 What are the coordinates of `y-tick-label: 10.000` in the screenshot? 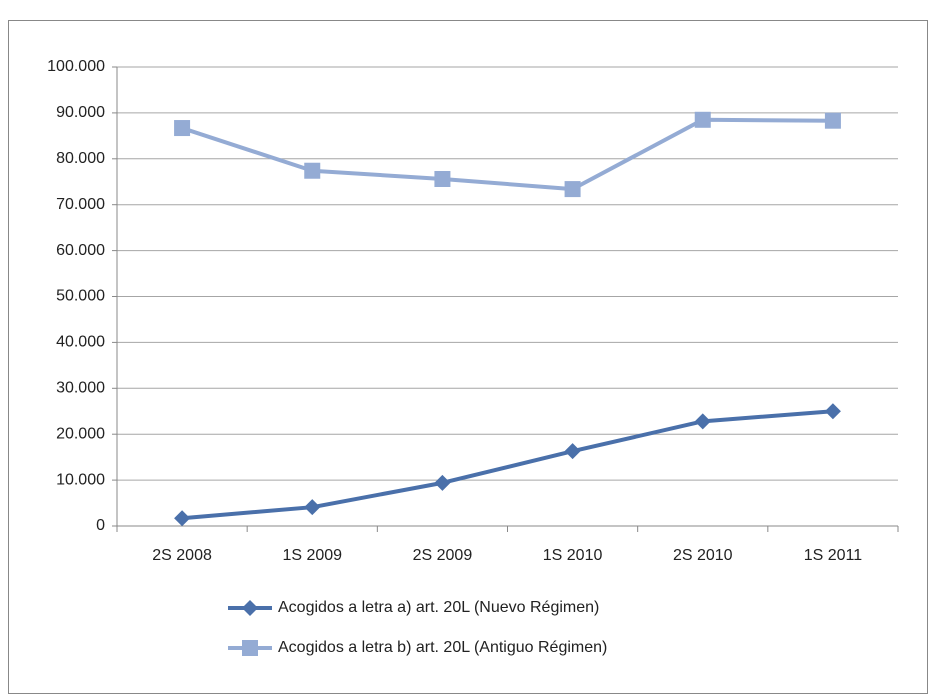 It's located at (80, 479).